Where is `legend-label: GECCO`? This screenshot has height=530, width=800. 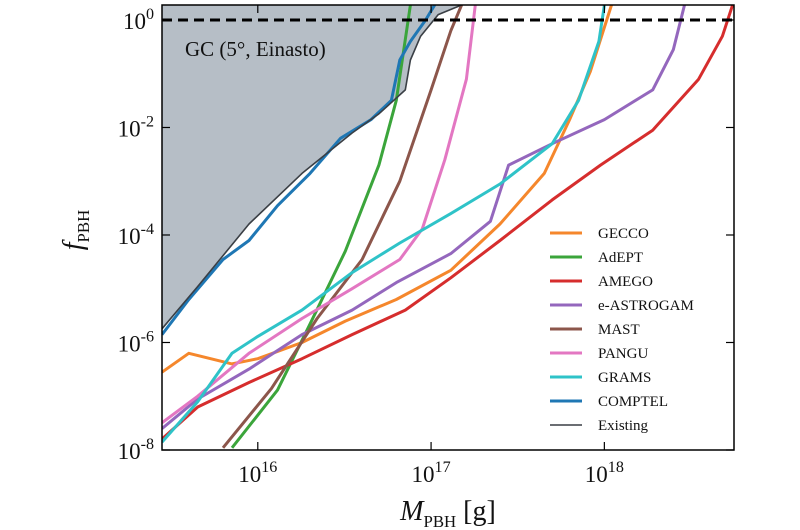 legend-label: GECCO is located at coordinates (623, 234).